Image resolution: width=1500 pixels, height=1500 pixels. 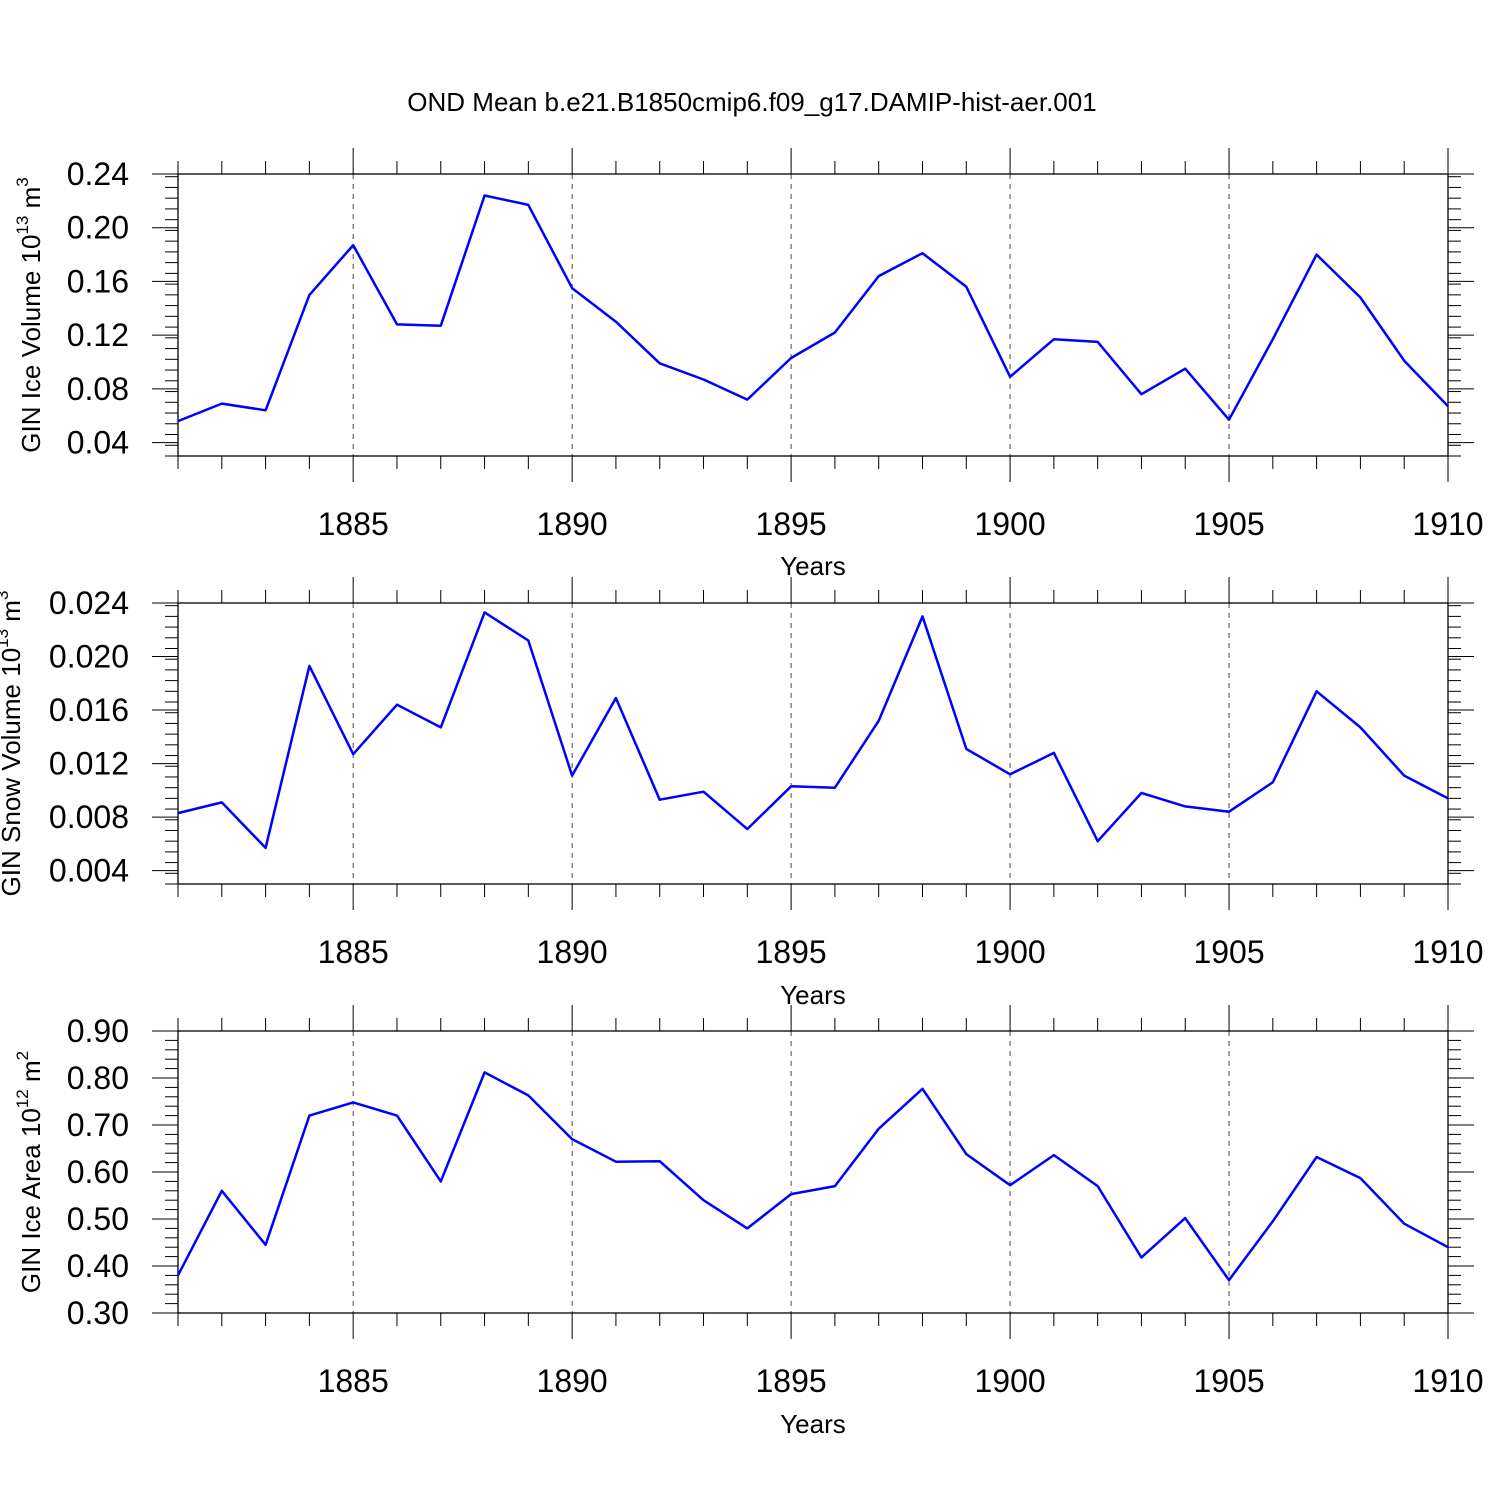 I want to click on y-tick-label: 0.020, so click(x=89, y=657).